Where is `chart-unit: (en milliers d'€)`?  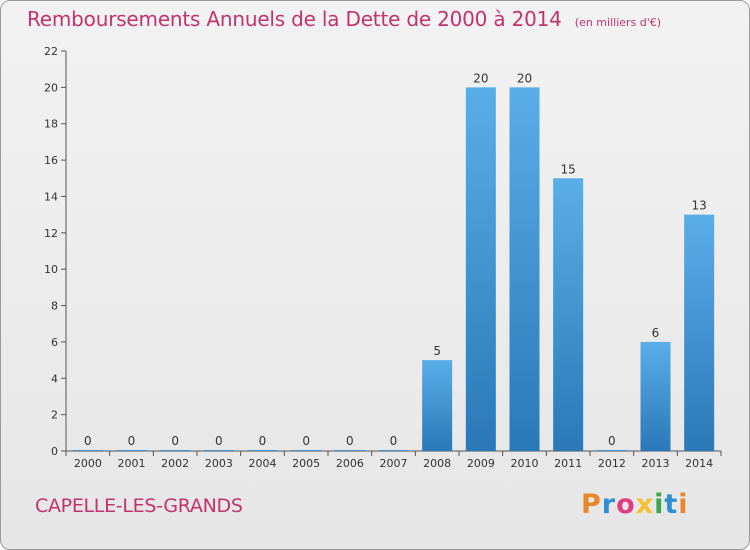 chart-unit: (en milliers d'€) is located at coordinates (618, 22).